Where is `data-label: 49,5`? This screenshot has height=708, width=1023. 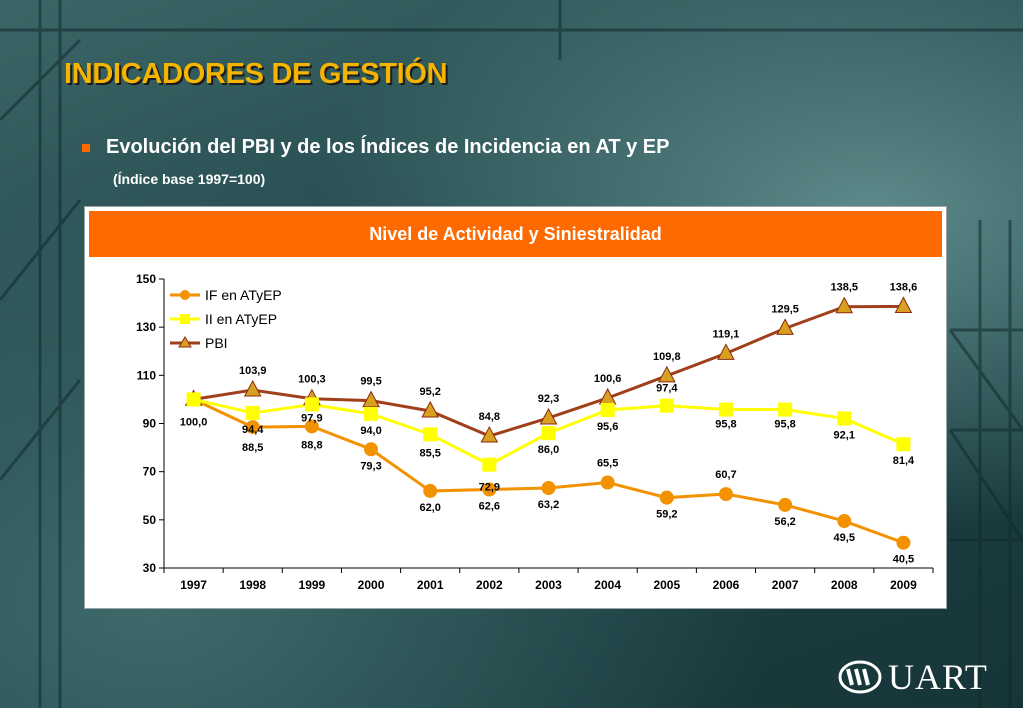 data-label: 49,5 is located at coordinates (844, 538).